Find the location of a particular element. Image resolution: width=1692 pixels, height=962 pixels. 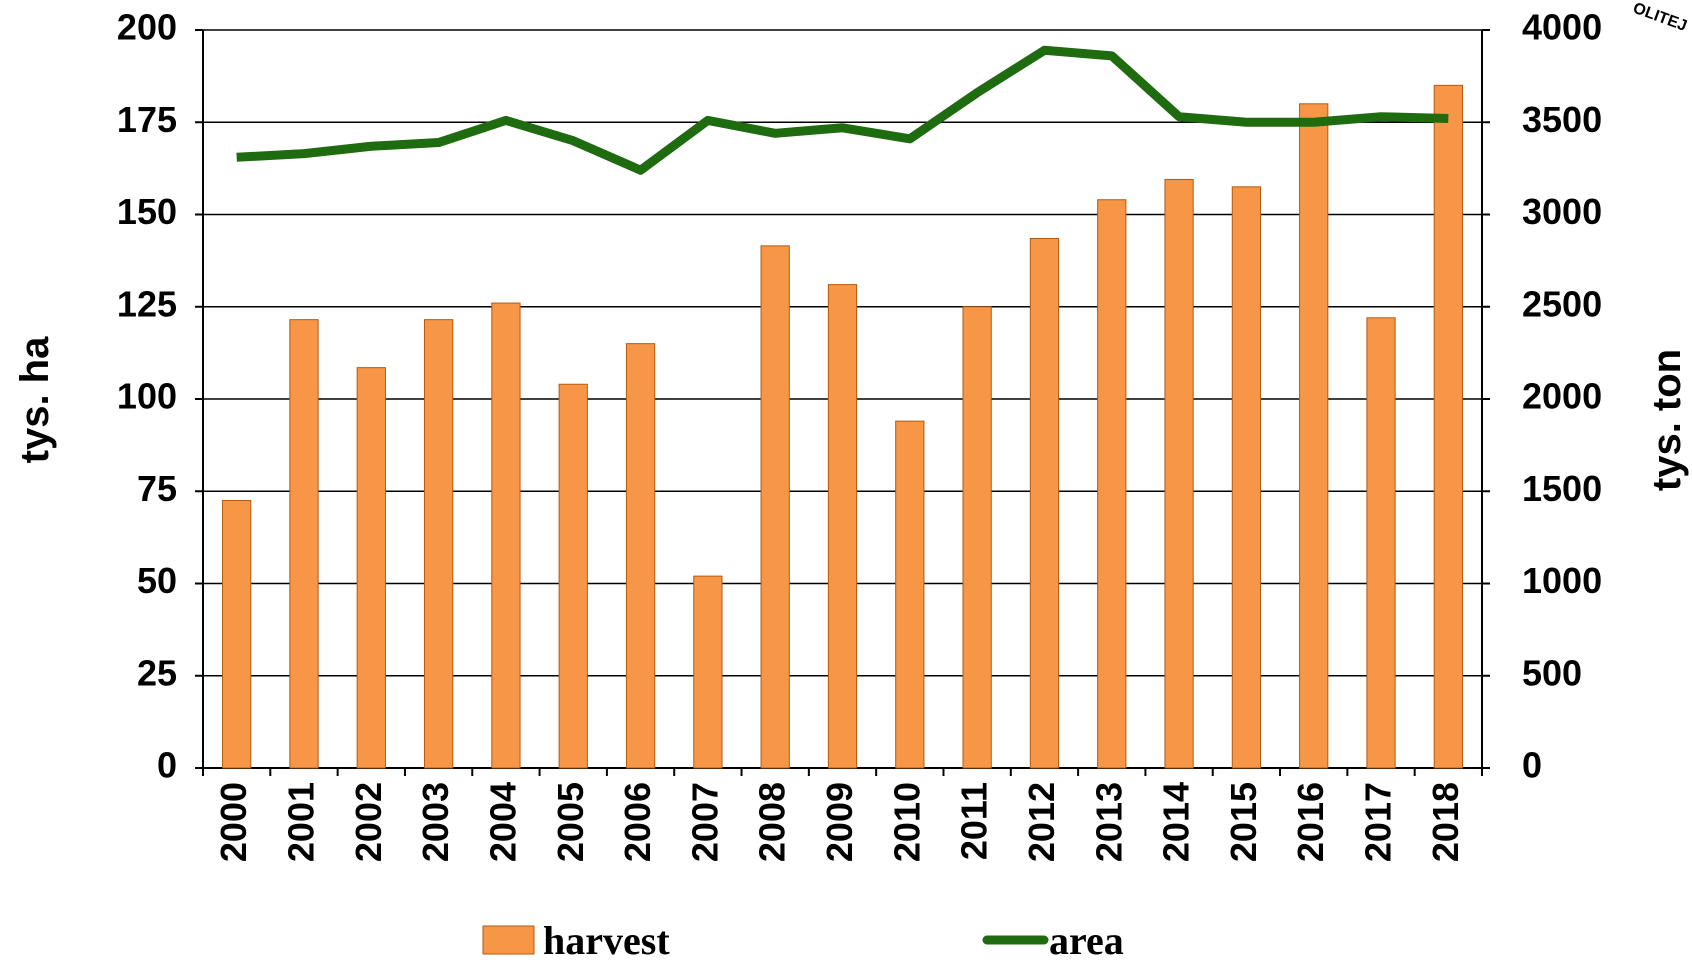

annotation: OLITEJ is located at coordinates (1660, 17).